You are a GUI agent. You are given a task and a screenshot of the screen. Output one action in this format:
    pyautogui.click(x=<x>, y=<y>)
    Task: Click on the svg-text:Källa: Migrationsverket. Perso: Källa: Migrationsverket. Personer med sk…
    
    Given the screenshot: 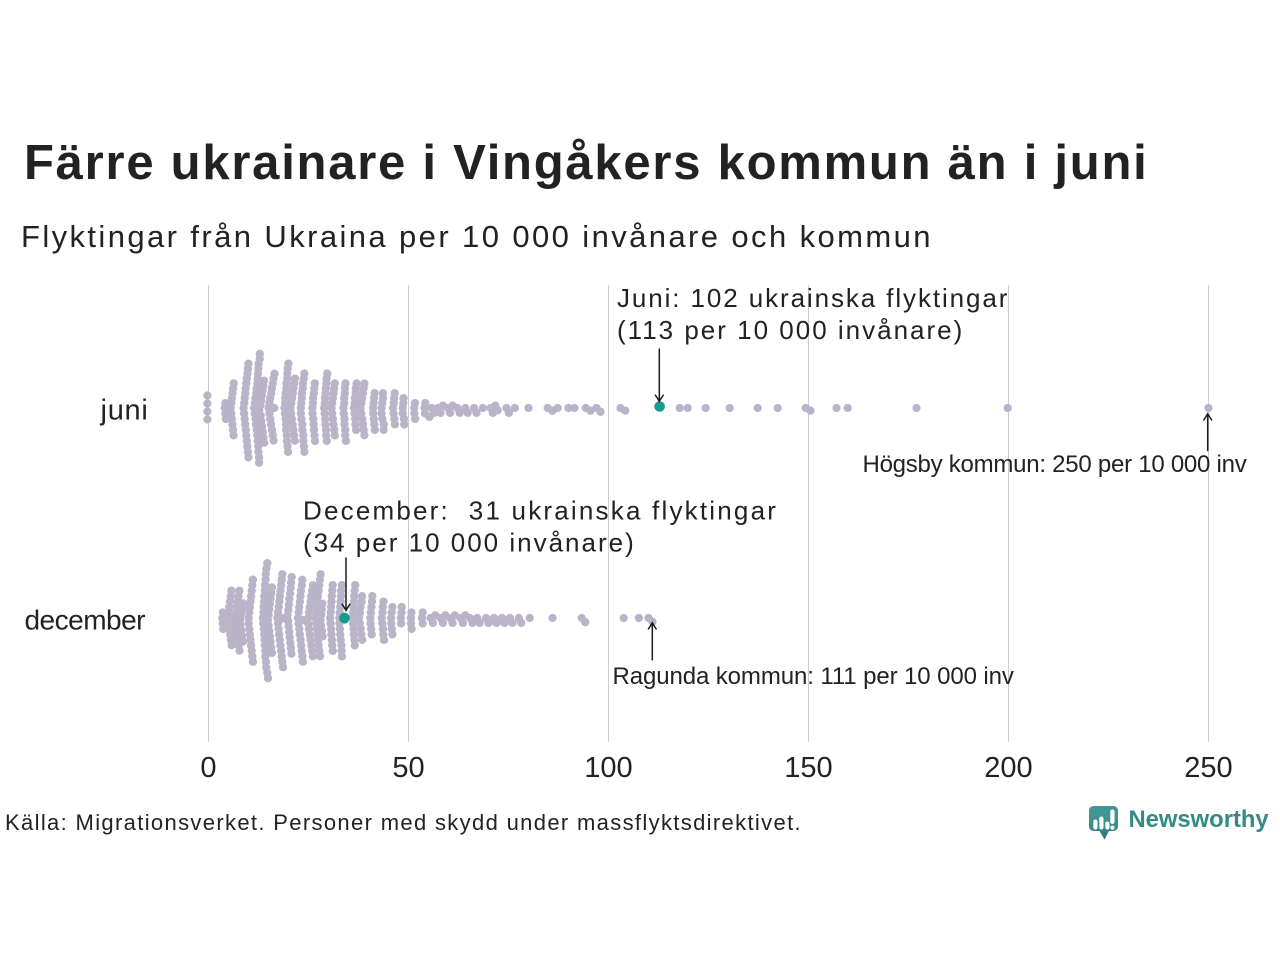 What is the action you would take?
    pyautogui.click(x=403, y=822)
    